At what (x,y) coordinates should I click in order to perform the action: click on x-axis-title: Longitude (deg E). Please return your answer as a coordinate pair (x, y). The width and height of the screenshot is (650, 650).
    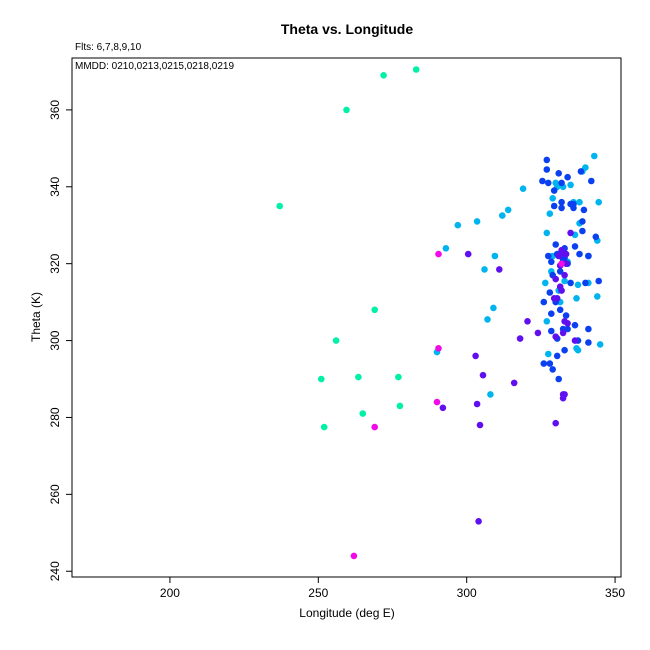
    Looking at the image, I should click on (346, 613).